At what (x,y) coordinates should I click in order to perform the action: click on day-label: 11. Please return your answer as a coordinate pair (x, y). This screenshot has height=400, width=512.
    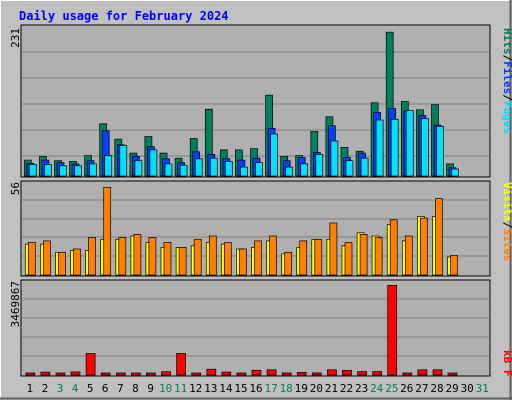
    Looking at the image, I should click on (180, 388).